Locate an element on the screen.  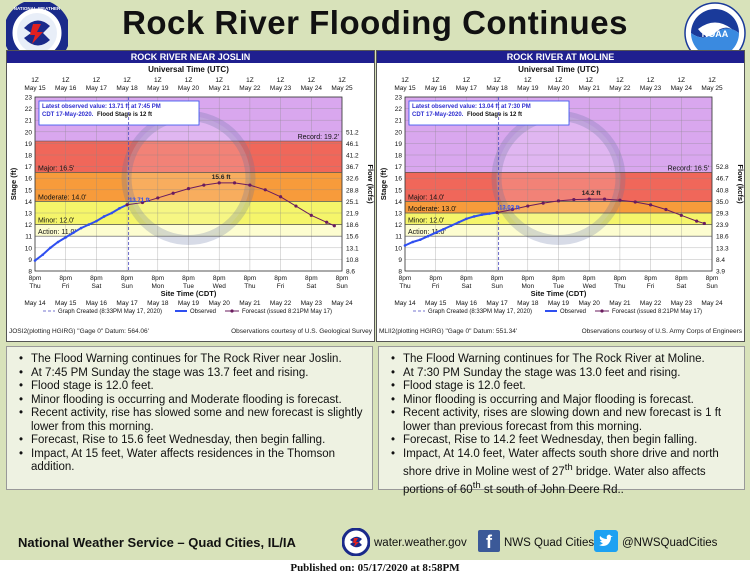
y-tick-label: 17 is located at coordinates (29, 167).